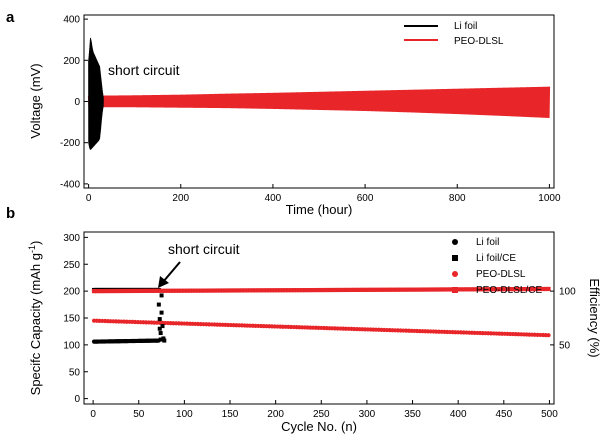  Describe the element at coordinates (70, 143) in the screenshot. I see `y-tick-label: -200` at that location.